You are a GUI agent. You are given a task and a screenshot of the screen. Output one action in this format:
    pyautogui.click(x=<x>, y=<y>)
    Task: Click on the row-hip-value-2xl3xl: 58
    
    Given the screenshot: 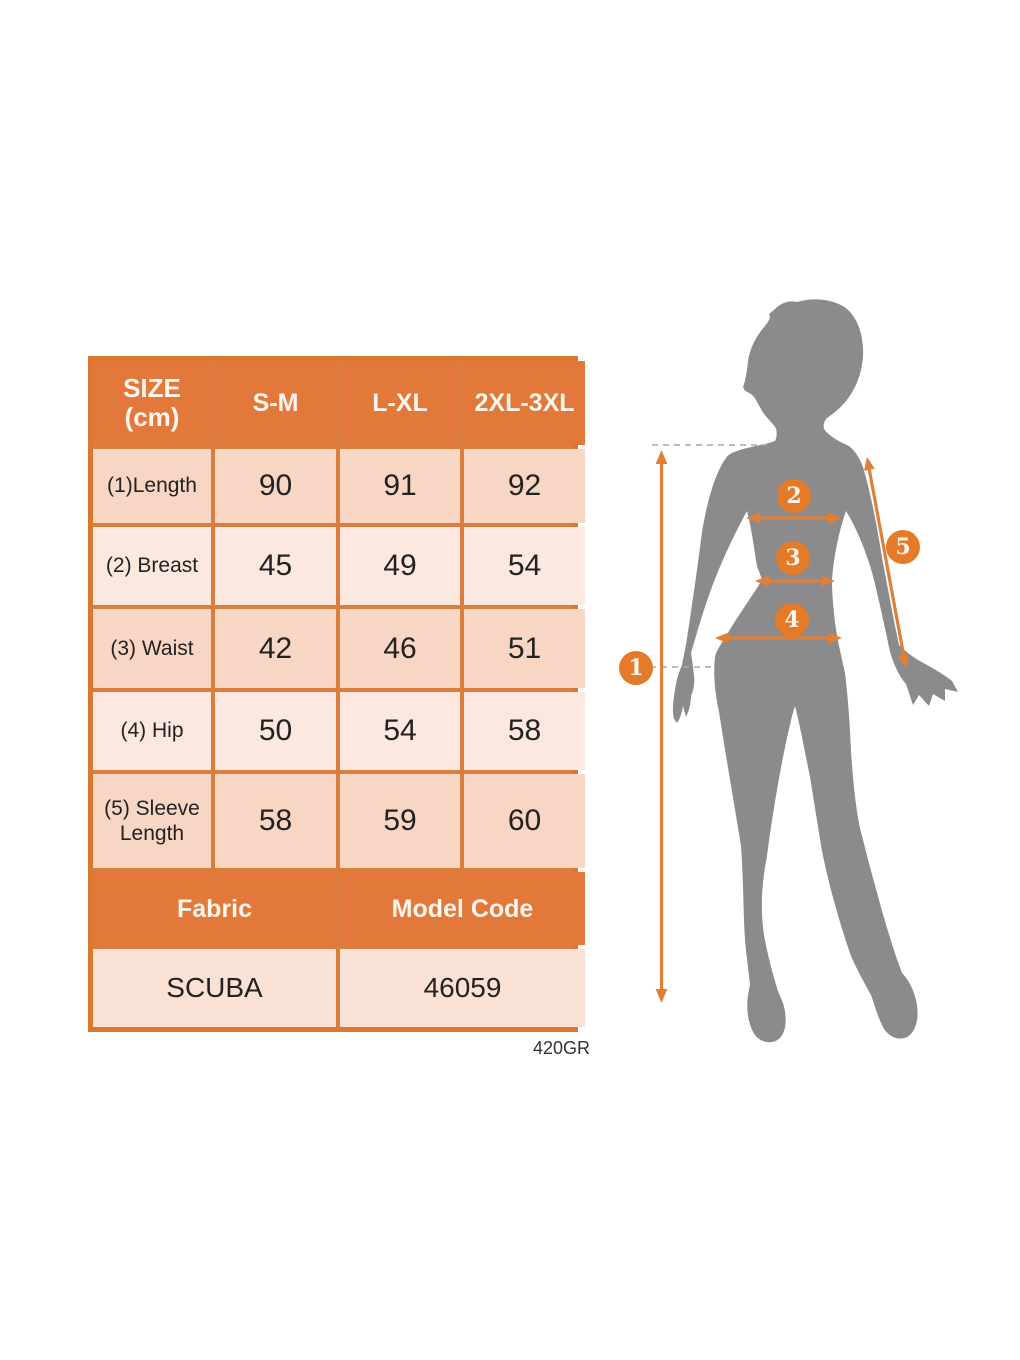 What is the action you would take?
    pyautogui.click(x=524, y=731)
    